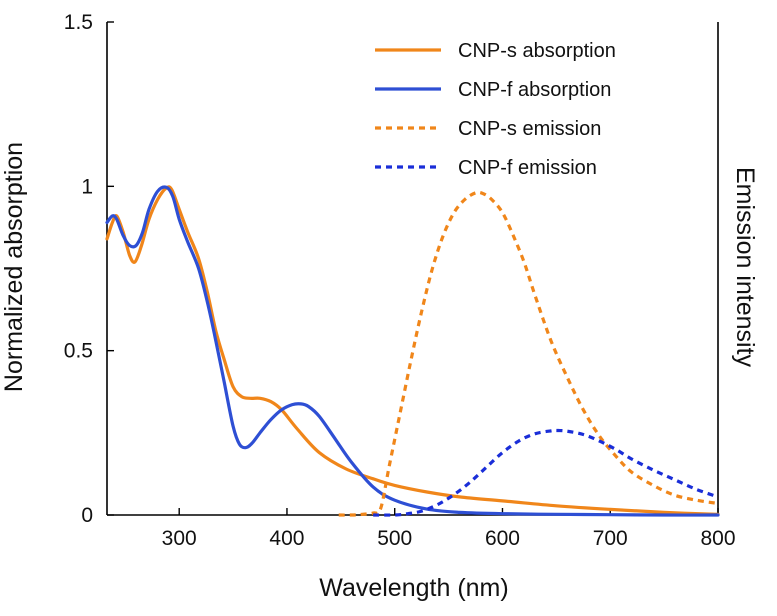 This screenshot has width=777, height=616. Describe the element at coordinates (502, 538) in the screenshot. I see `x-tick-label: 600` at that location.